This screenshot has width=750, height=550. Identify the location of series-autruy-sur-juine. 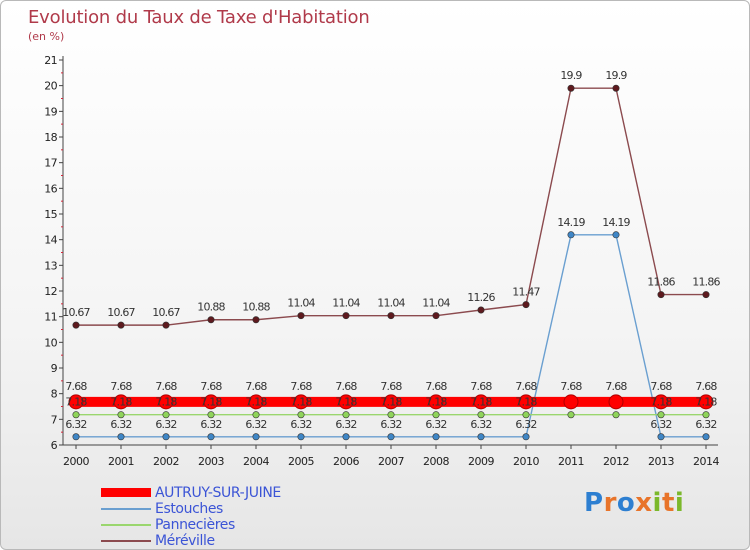
(391, 402).